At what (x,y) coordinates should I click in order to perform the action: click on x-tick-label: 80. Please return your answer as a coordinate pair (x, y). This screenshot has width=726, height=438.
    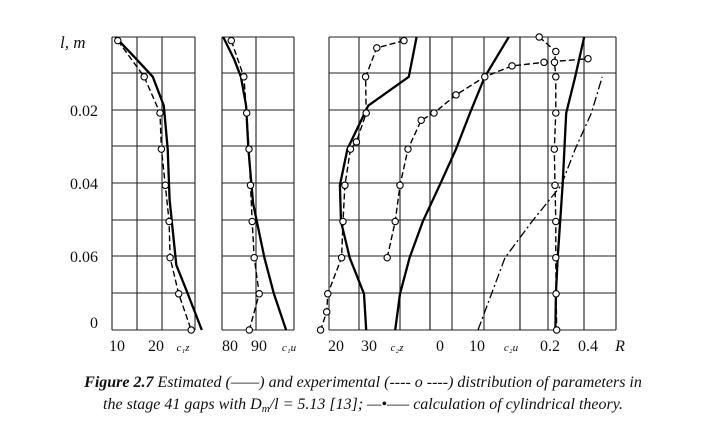
    Looking at the image, I should click on (230, 346).